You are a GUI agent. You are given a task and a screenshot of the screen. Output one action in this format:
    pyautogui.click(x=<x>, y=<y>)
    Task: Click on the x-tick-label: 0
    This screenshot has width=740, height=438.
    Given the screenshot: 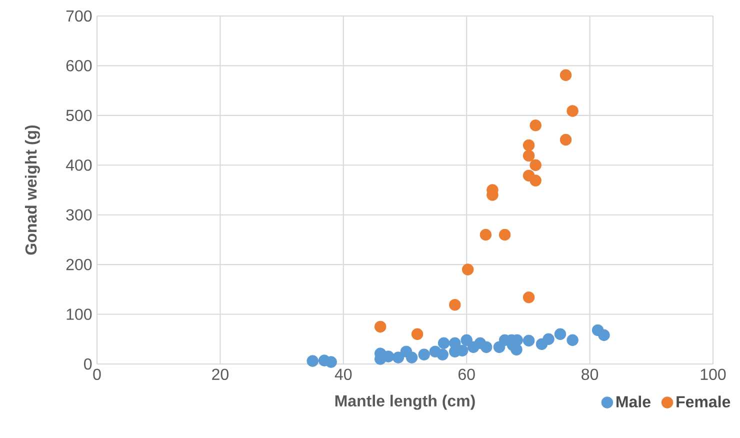 What is the action you would take?
    pyautogui.click(x=97, y=374)
    